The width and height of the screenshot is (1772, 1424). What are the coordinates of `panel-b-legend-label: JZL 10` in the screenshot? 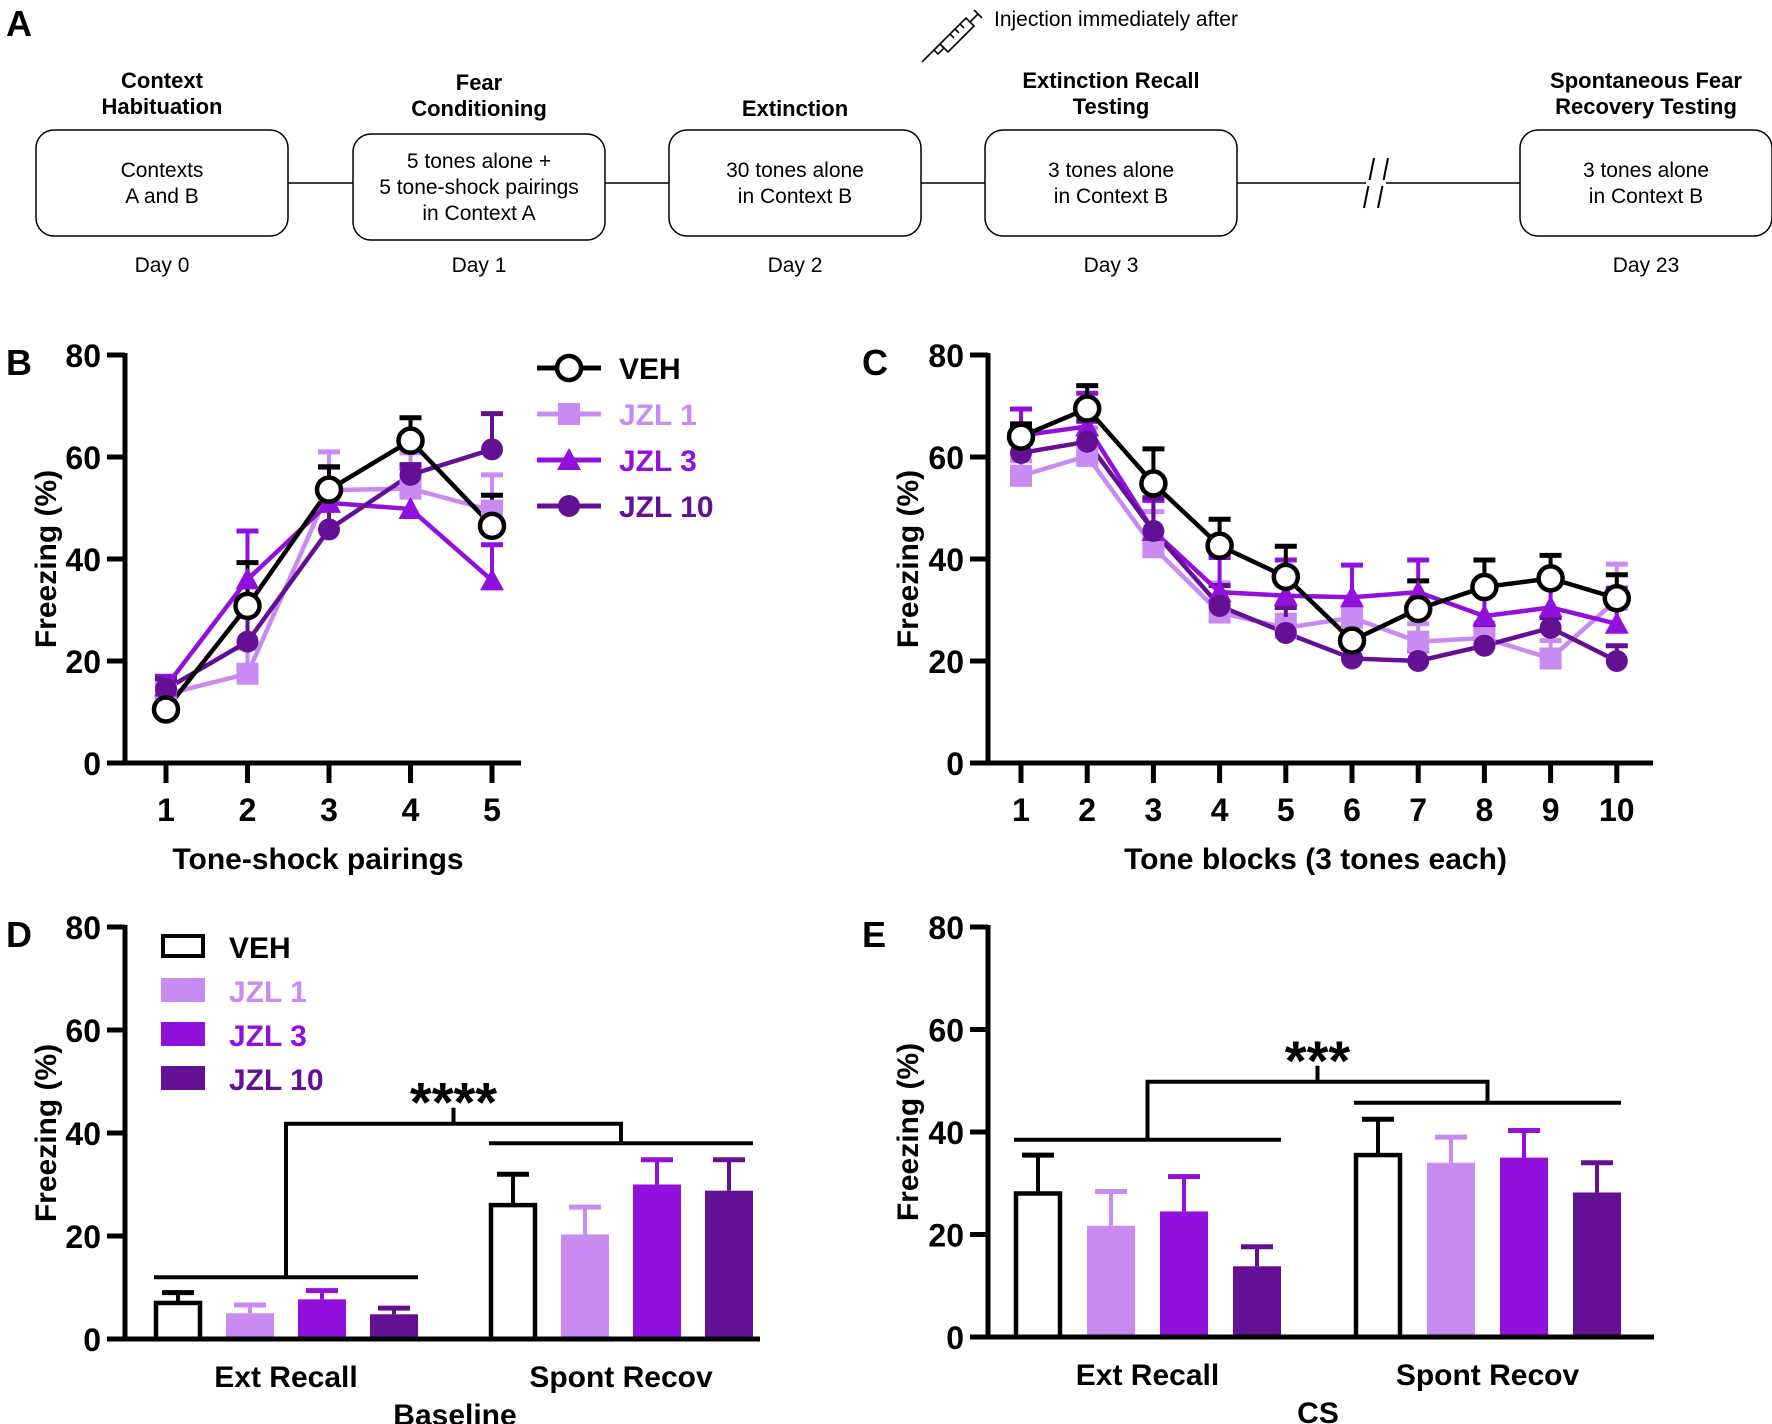 It's located at (666, 507).